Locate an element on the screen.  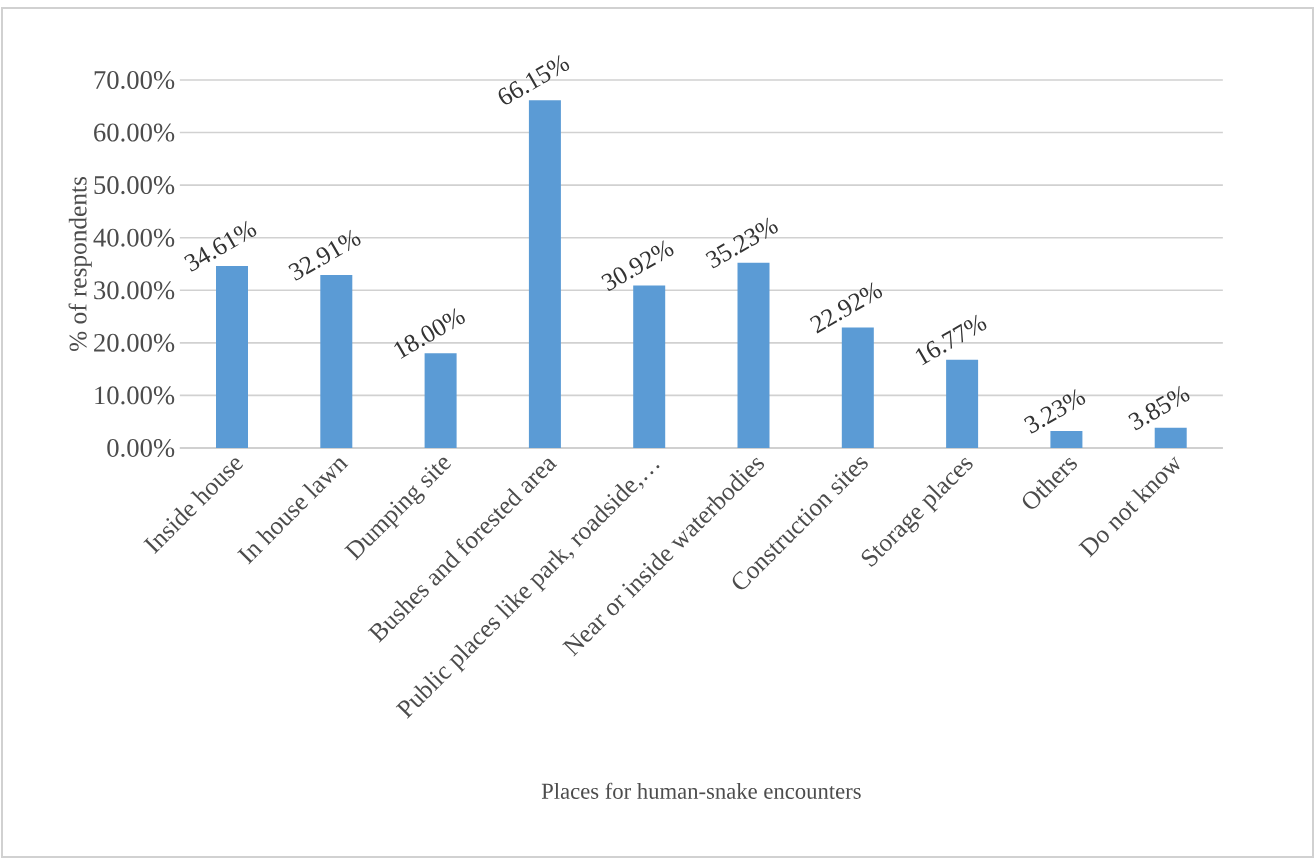
y-axis-title: % of respondents is located at coordinates (80, 264).